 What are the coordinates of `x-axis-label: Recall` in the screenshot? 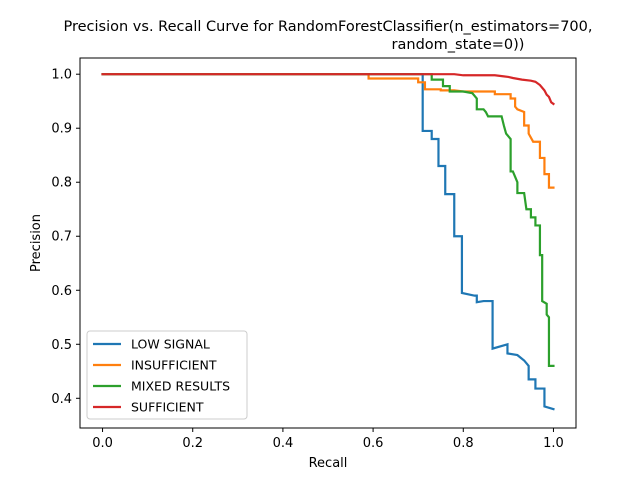 It's located at (328, 463).